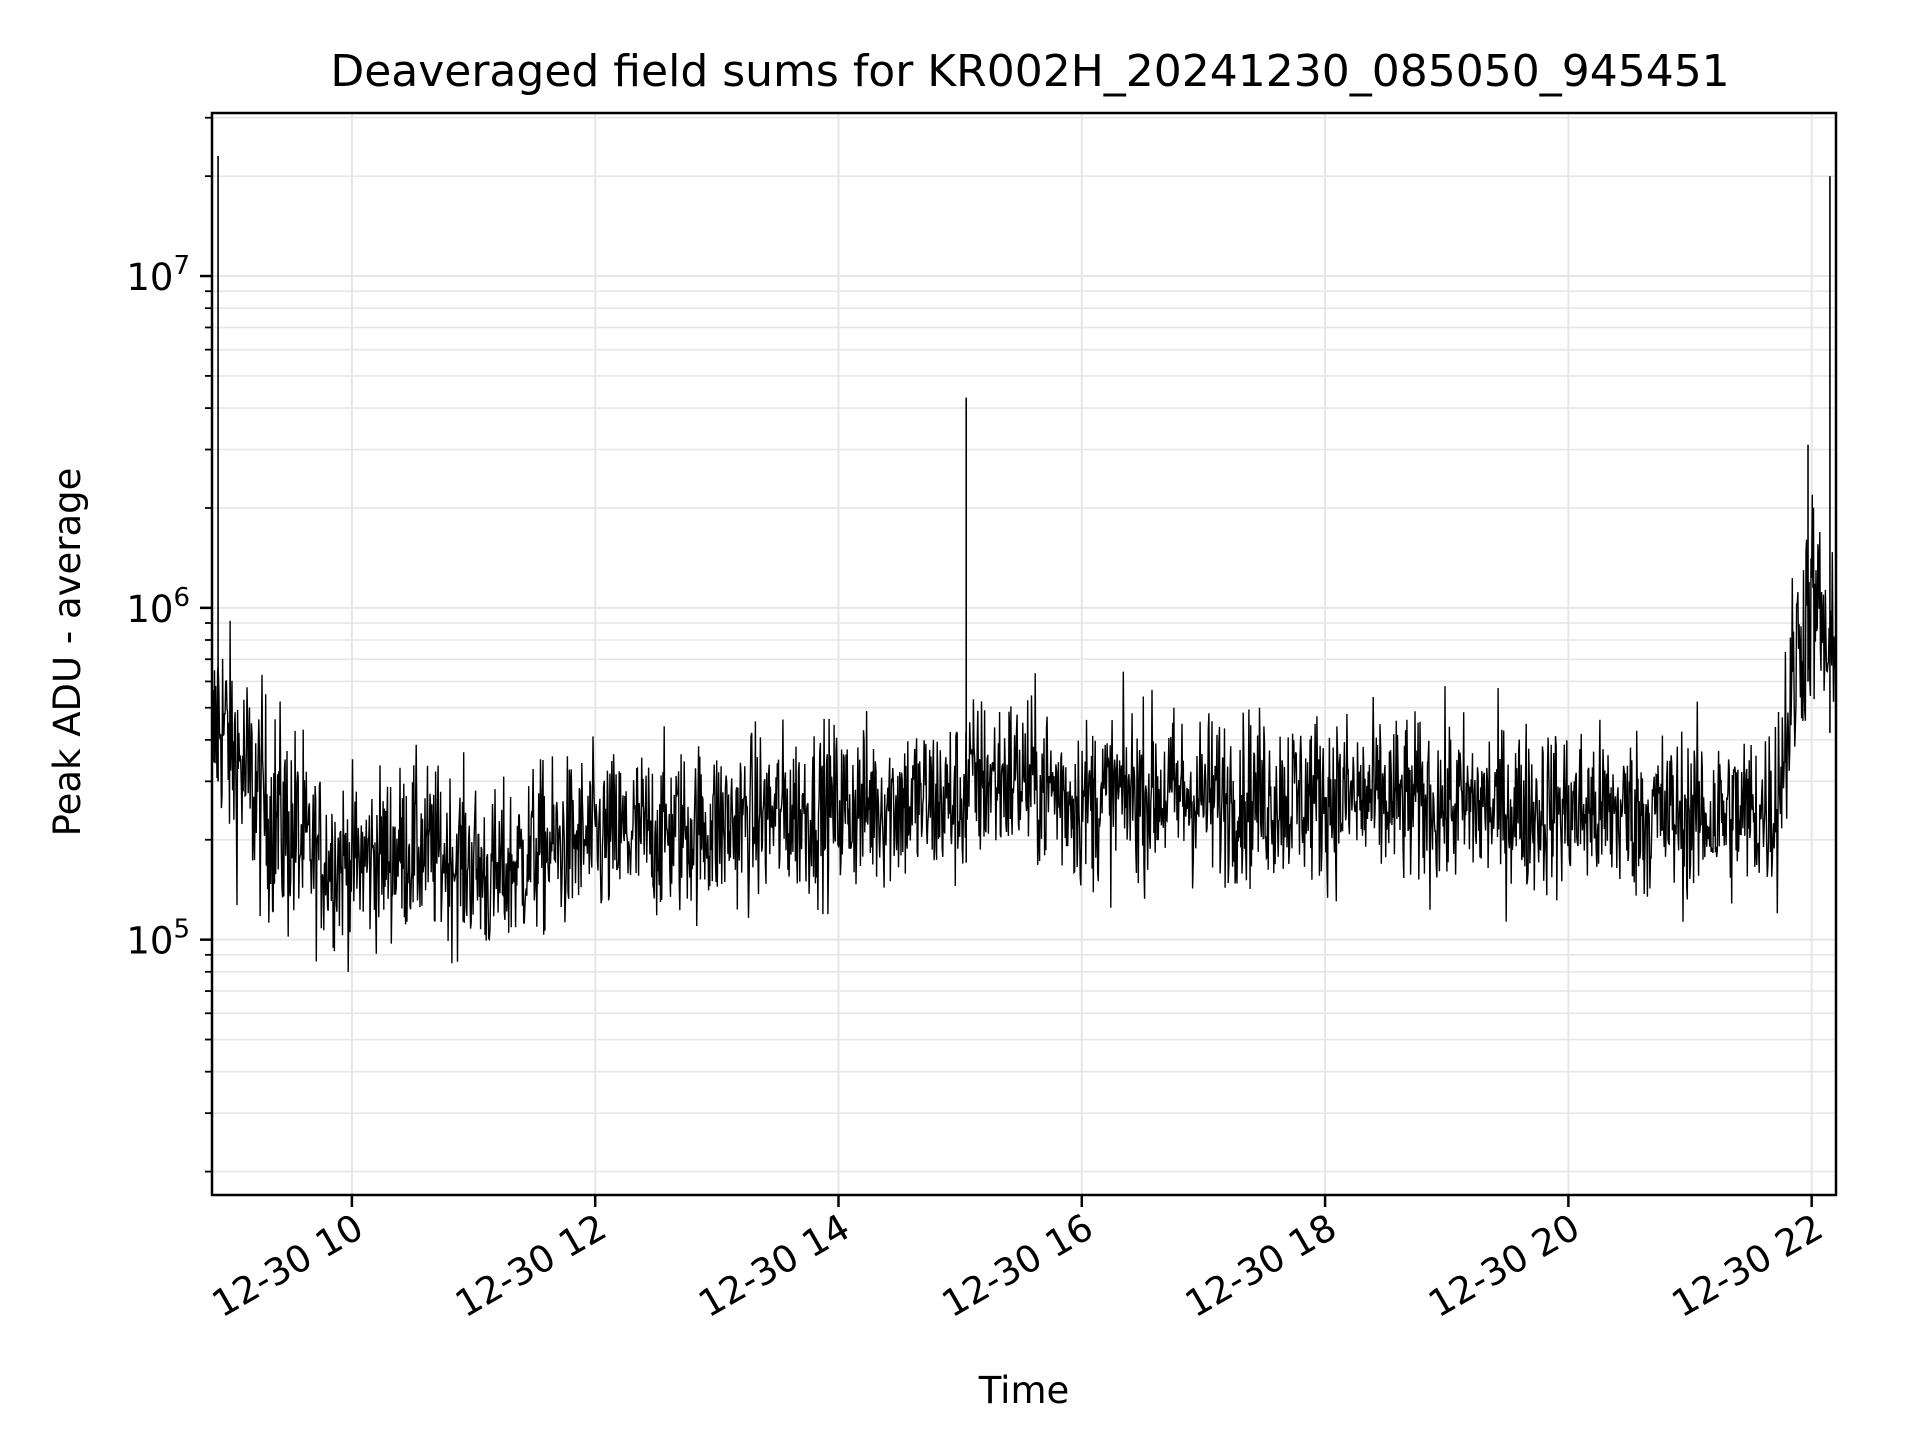  Describe the element at coordinates (158, 607) in the screenshot. I see `y-tick-label: 106` at that location.